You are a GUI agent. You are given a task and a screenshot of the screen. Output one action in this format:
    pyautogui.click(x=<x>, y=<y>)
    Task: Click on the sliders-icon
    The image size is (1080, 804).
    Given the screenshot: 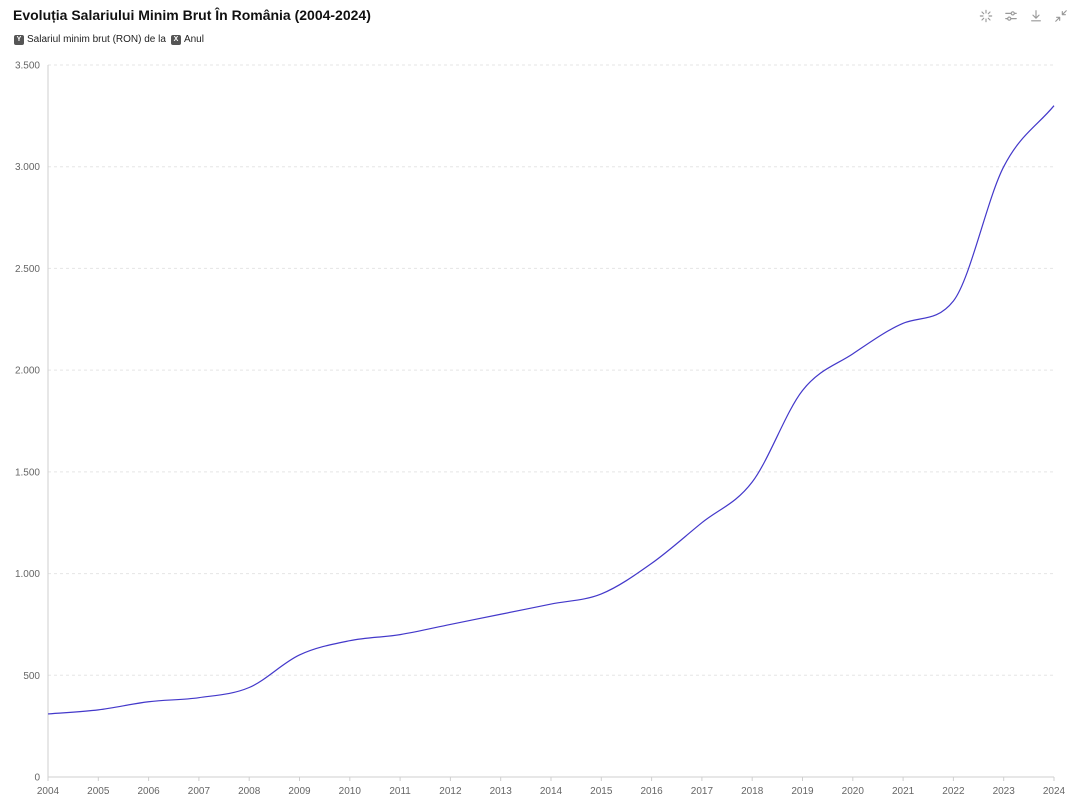 What is the action you would take?
    pyautogui.click(x=1010, y=15)
    